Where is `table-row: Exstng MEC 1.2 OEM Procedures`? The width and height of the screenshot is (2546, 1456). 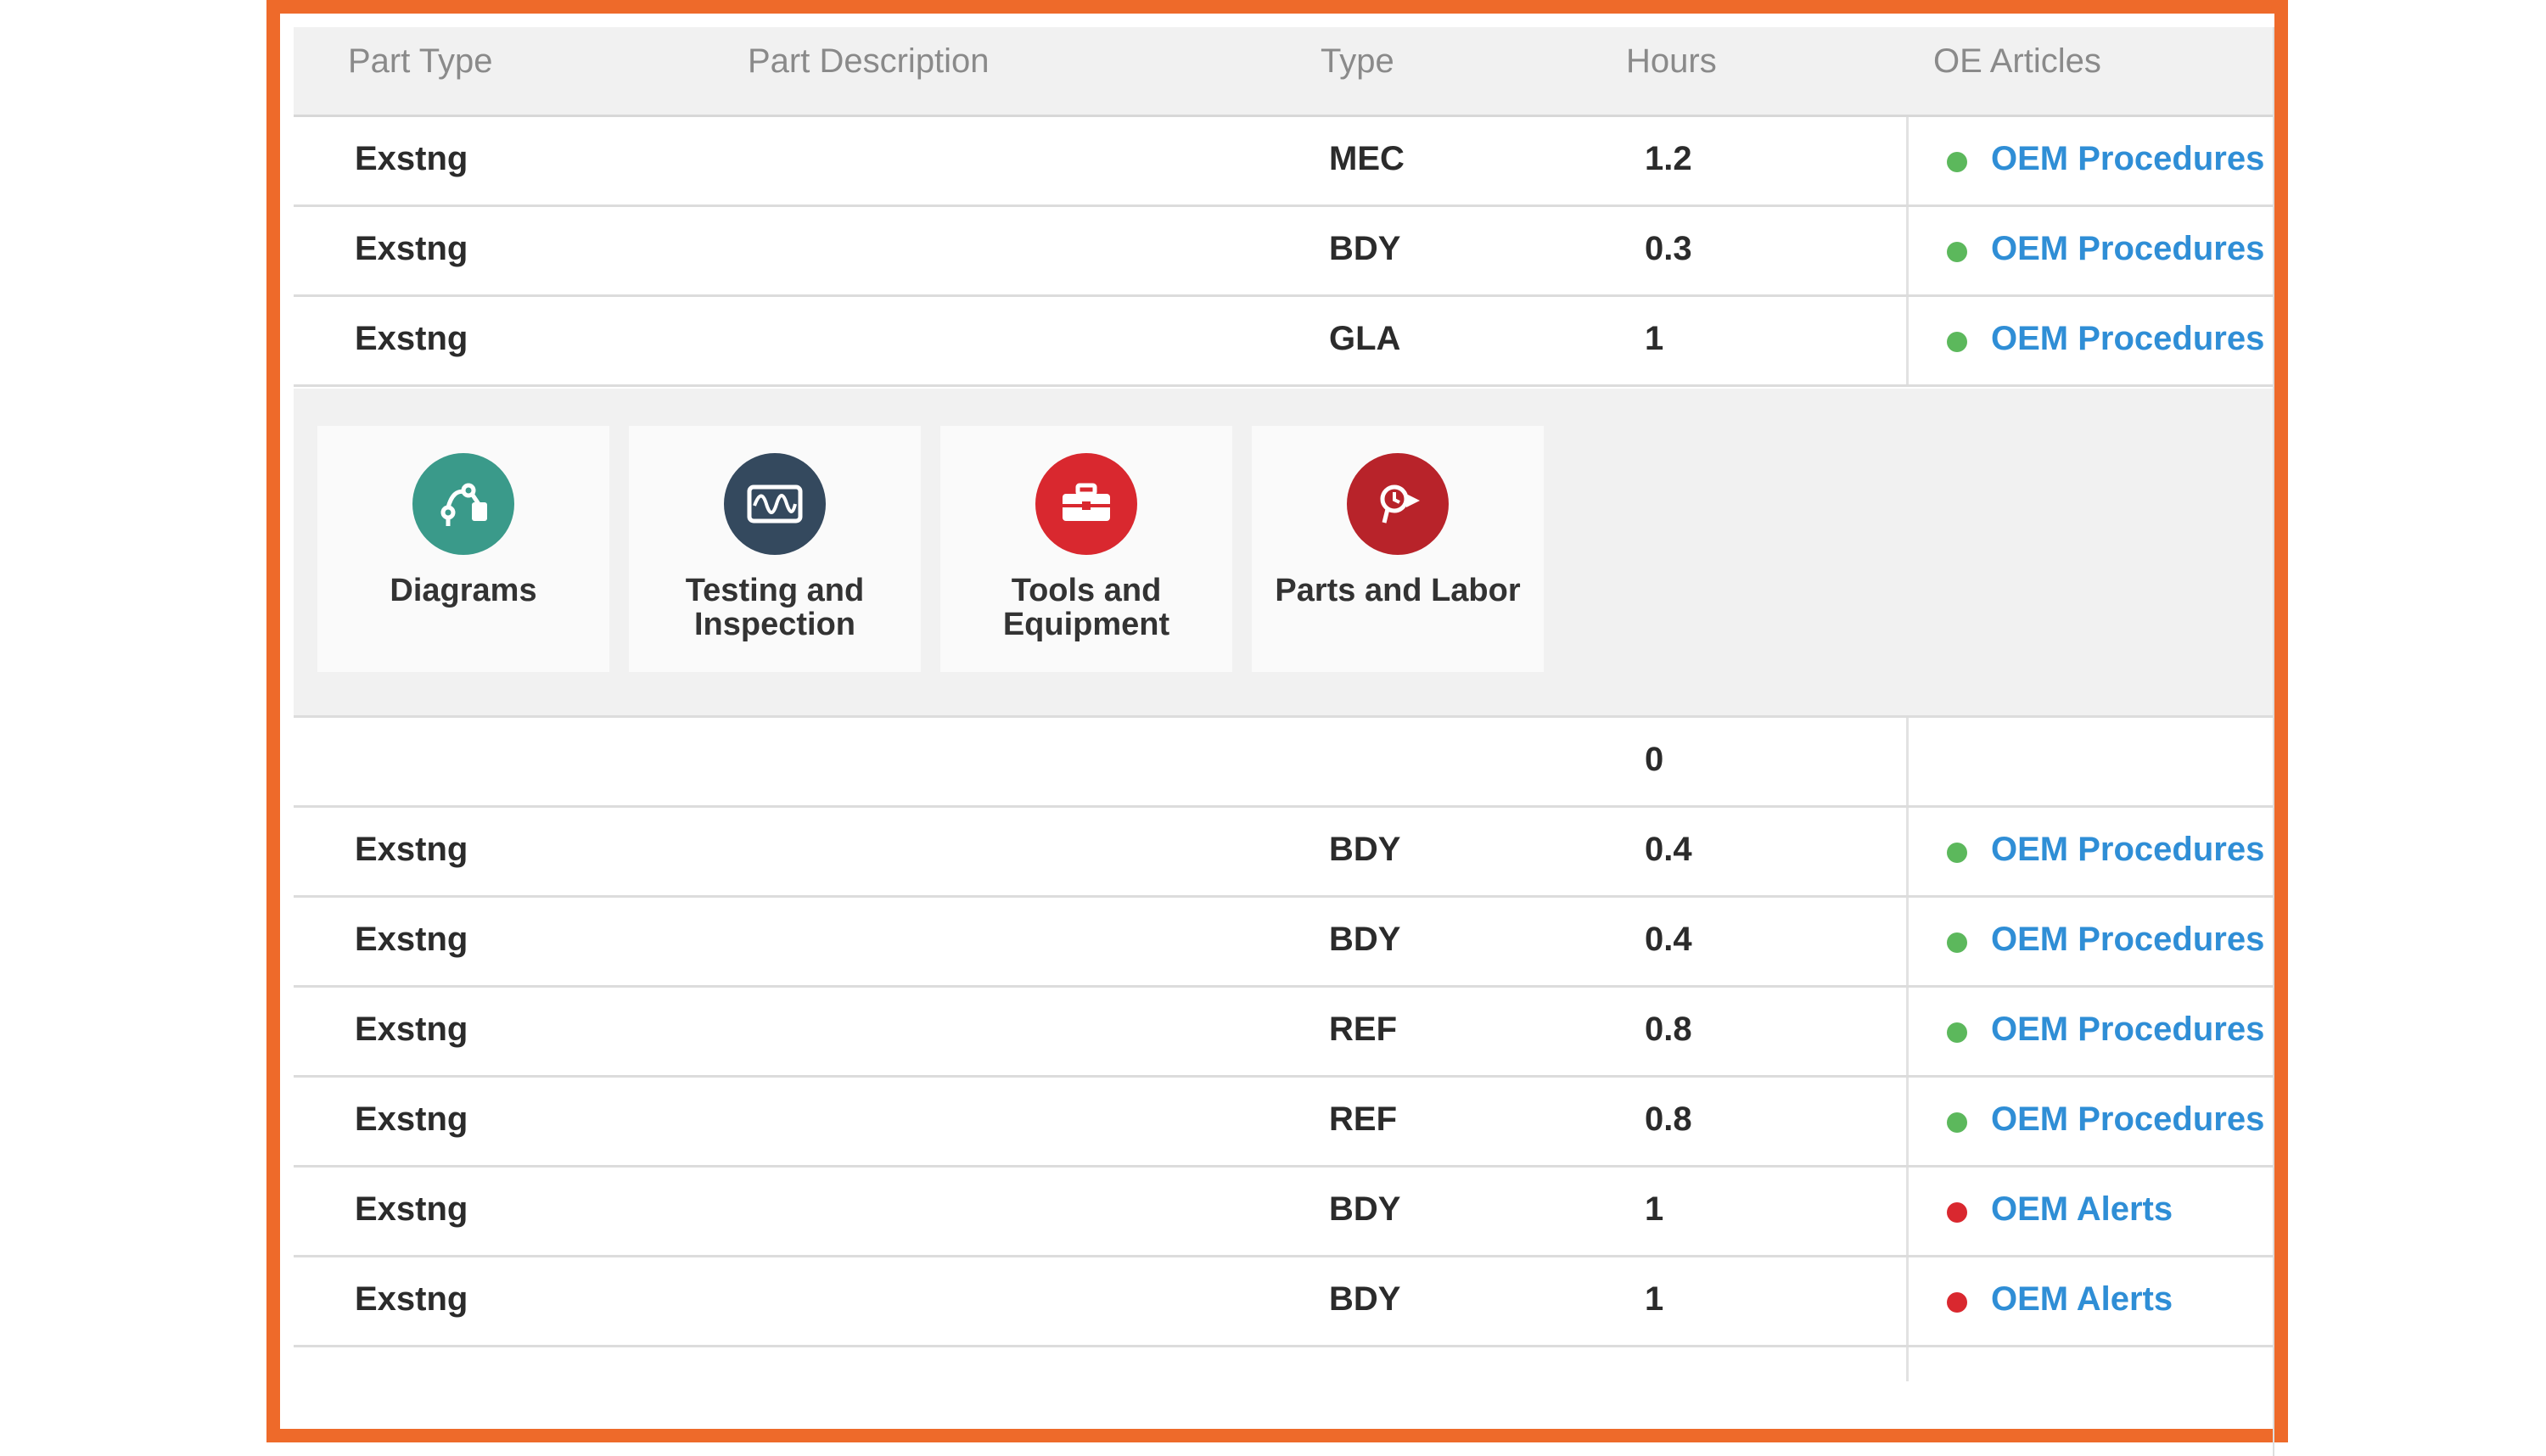 table-row: Exstng MEC 1.2 OEM Procedures is located at coordinates (1283, 162).